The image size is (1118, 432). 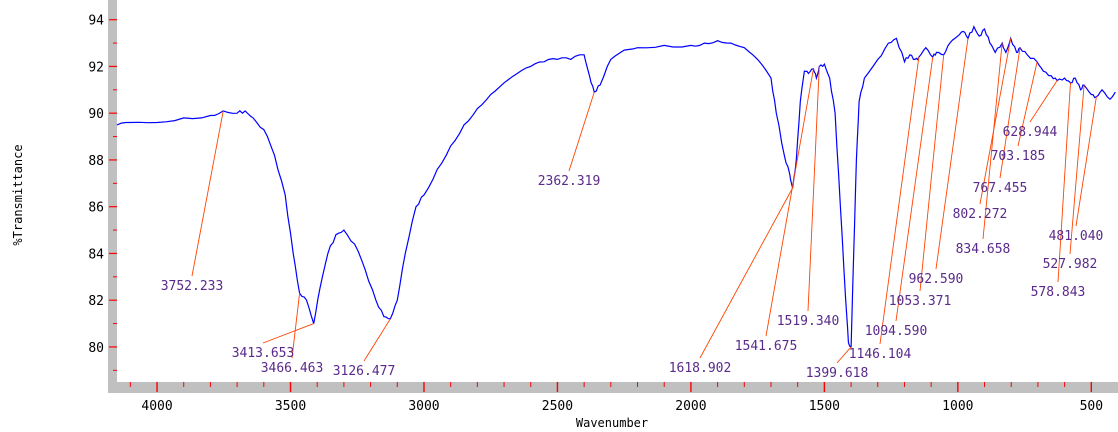 What do you see at coordinates (1076, 236) in the screenshot?
I see `peak-label: 481.040` at bounding box center [1076, 236].